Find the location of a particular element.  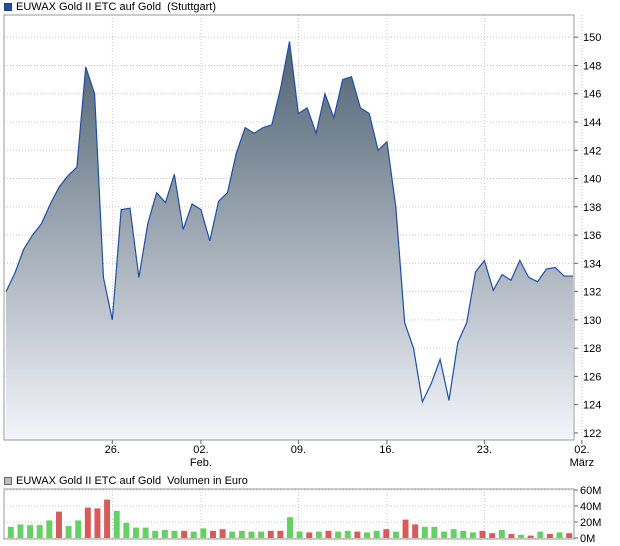

price-y-tick-label: 126 is located at coordinates (592, 377).